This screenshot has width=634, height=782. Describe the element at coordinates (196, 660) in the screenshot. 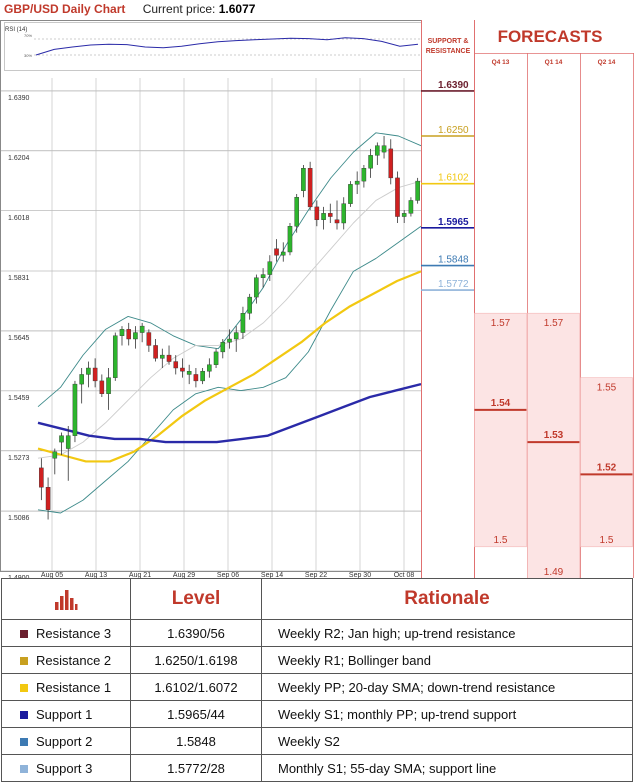

I see `level-value: 1.6250/1.6198` at that location.